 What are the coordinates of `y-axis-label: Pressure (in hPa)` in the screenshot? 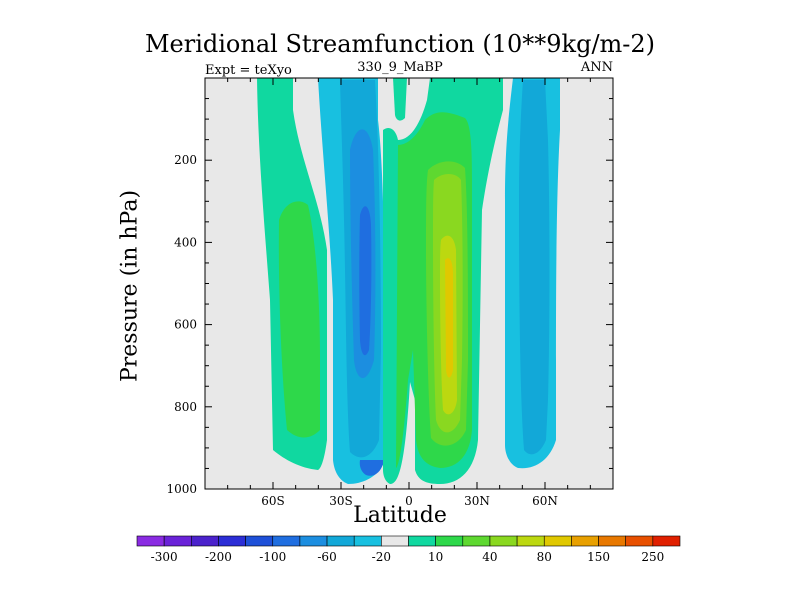 It's located at (130, 286).